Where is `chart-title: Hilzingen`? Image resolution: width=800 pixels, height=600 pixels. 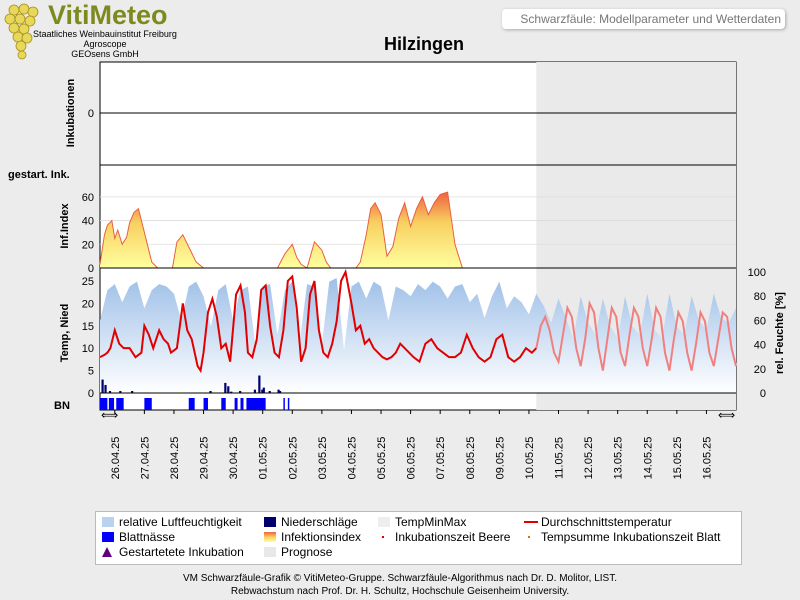
chart-title: Hilzingen is located at coordinates (424, 44).